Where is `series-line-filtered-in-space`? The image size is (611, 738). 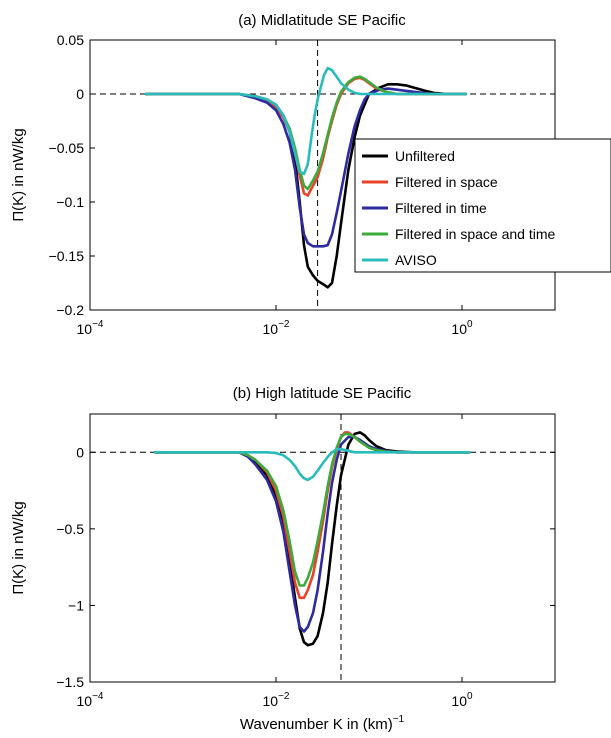 series-line-filtered-in-space is located at coordinates (312, 515).